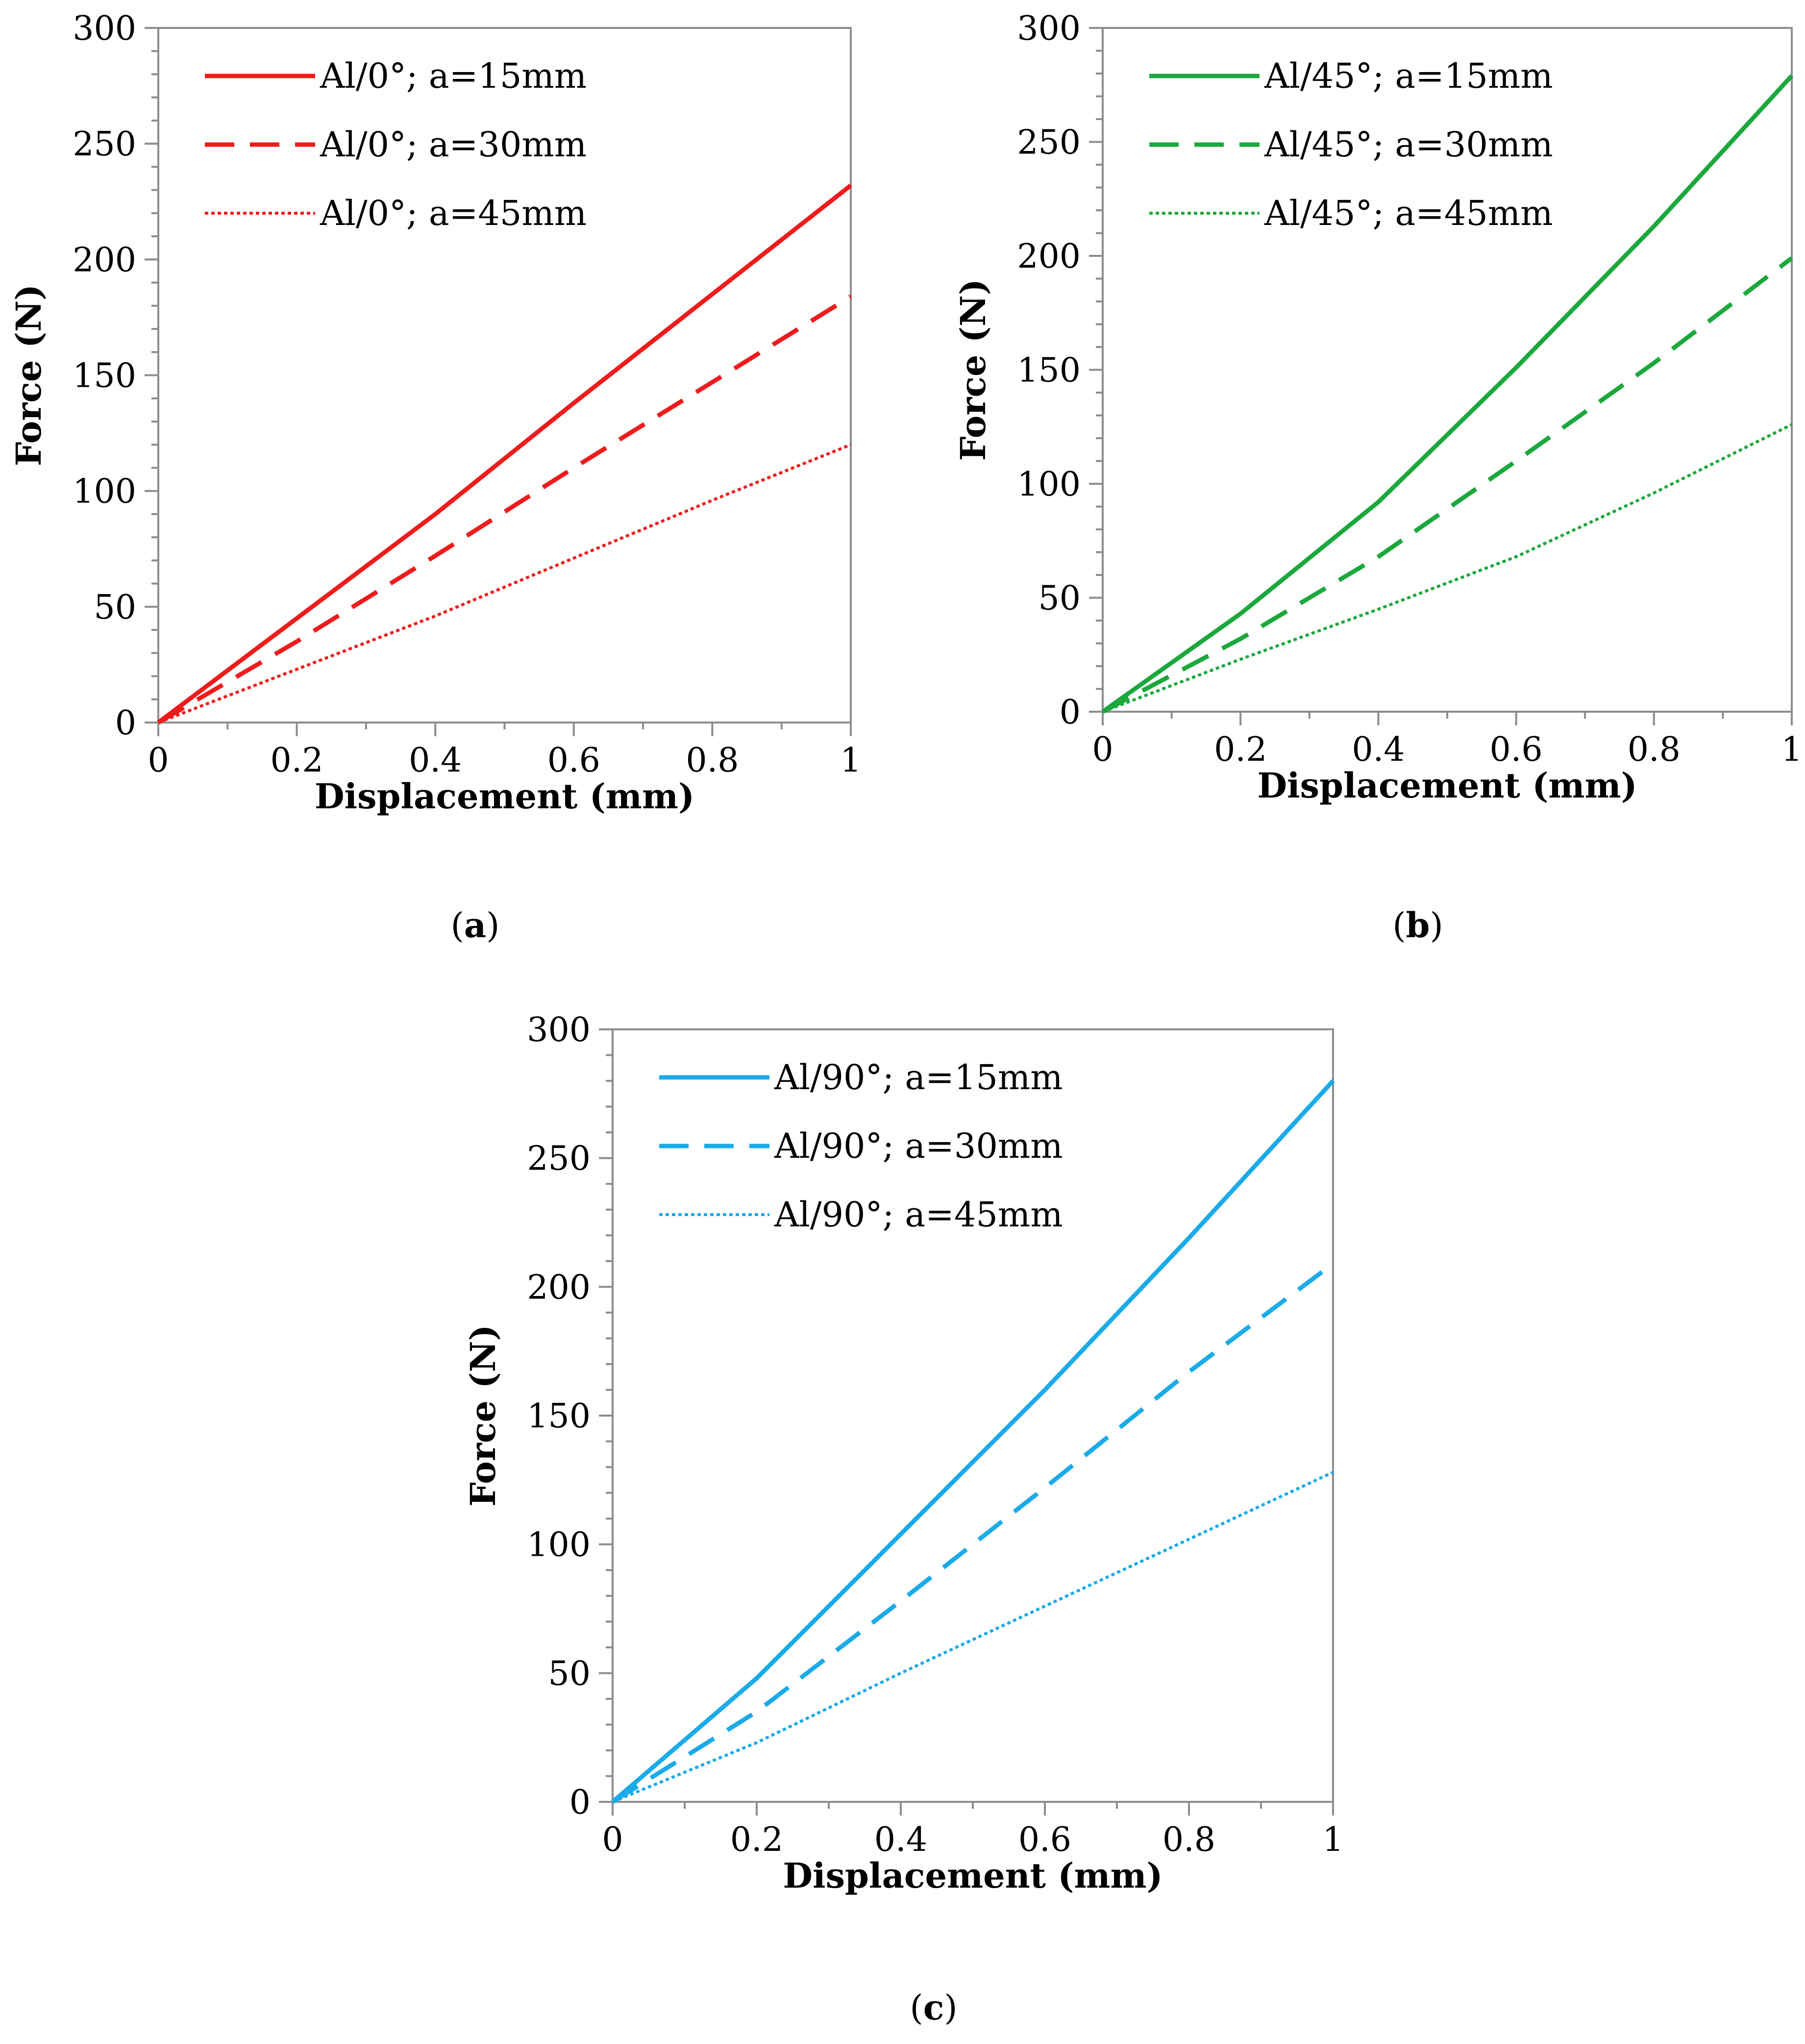 The width and height of the screenshot is (1805, 2044). I want to click on legend-label: Al/45°; a=15mm, so click(1408, 76).